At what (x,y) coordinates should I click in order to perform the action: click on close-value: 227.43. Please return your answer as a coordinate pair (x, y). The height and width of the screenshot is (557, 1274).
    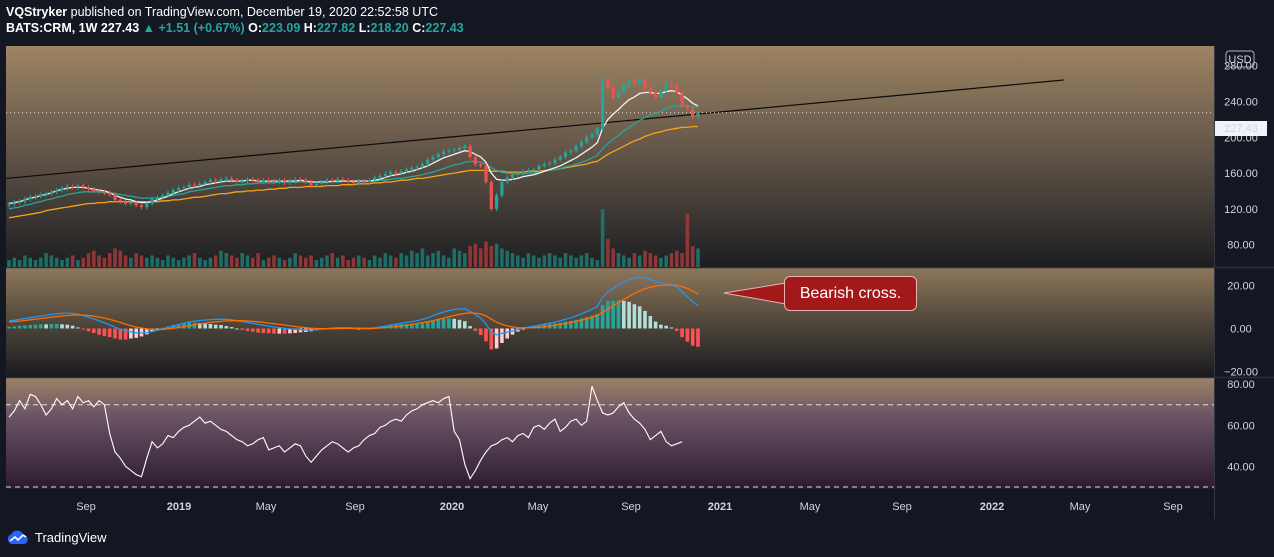
    Looking at the image, I should click on (444, 28).